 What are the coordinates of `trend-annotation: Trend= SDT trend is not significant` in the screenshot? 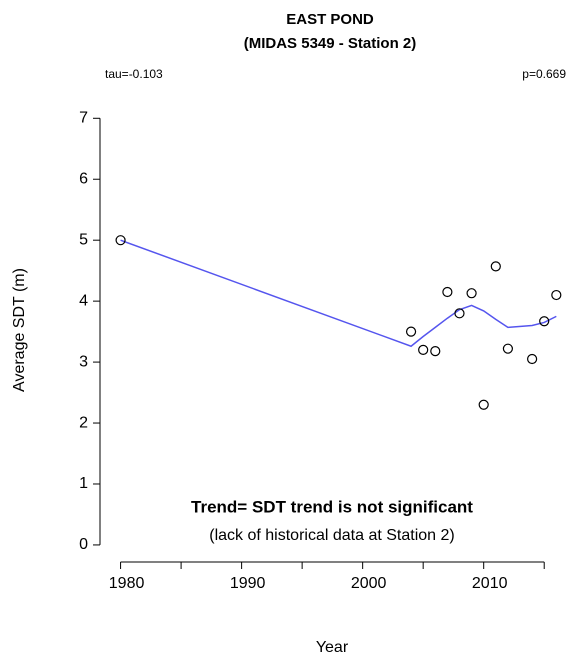 It's located at (332, 506).